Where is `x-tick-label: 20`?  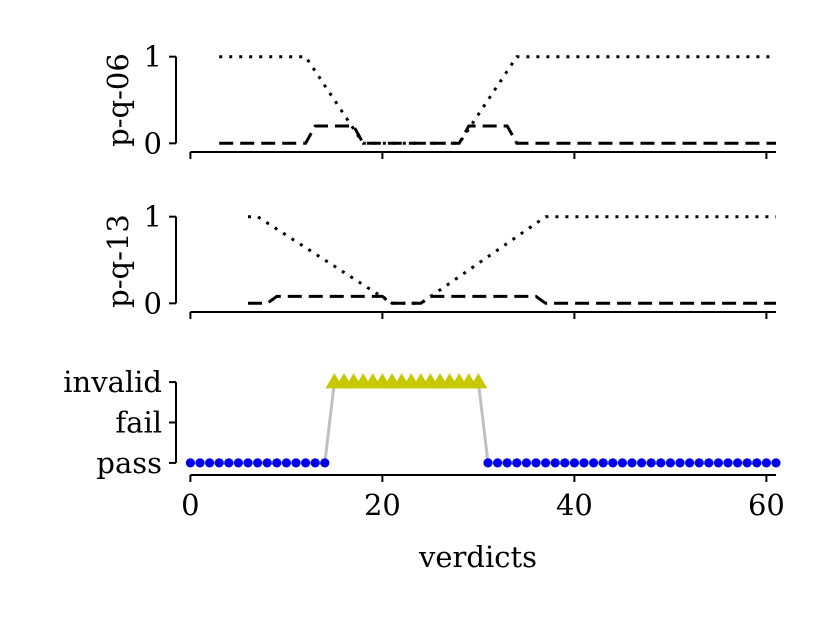
x-tick-label: 20 is located at coordinates (382, 505).